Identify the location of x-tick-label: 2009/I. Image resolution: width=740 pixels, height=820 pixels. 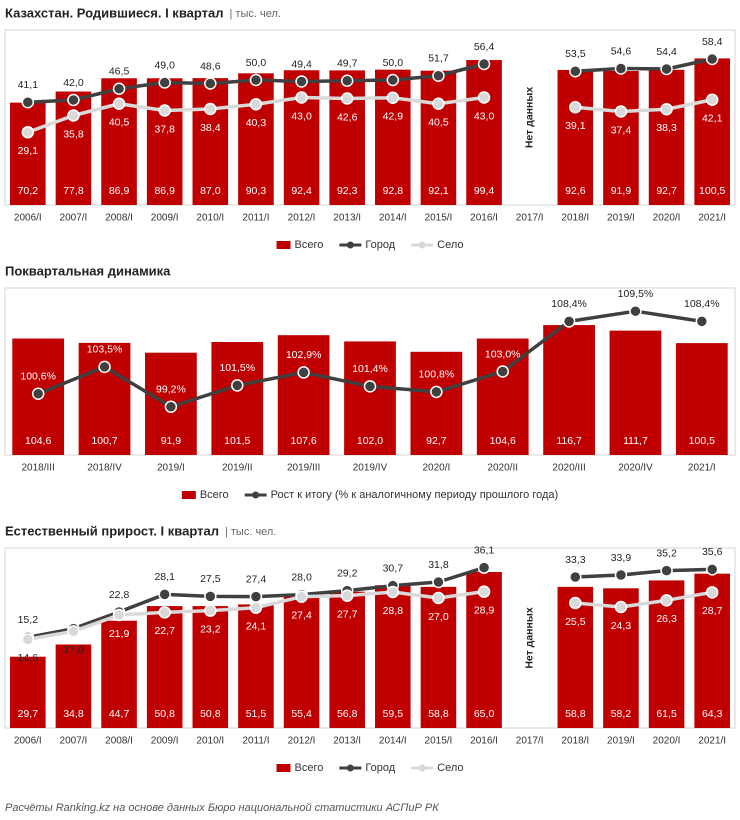
(165, 741).